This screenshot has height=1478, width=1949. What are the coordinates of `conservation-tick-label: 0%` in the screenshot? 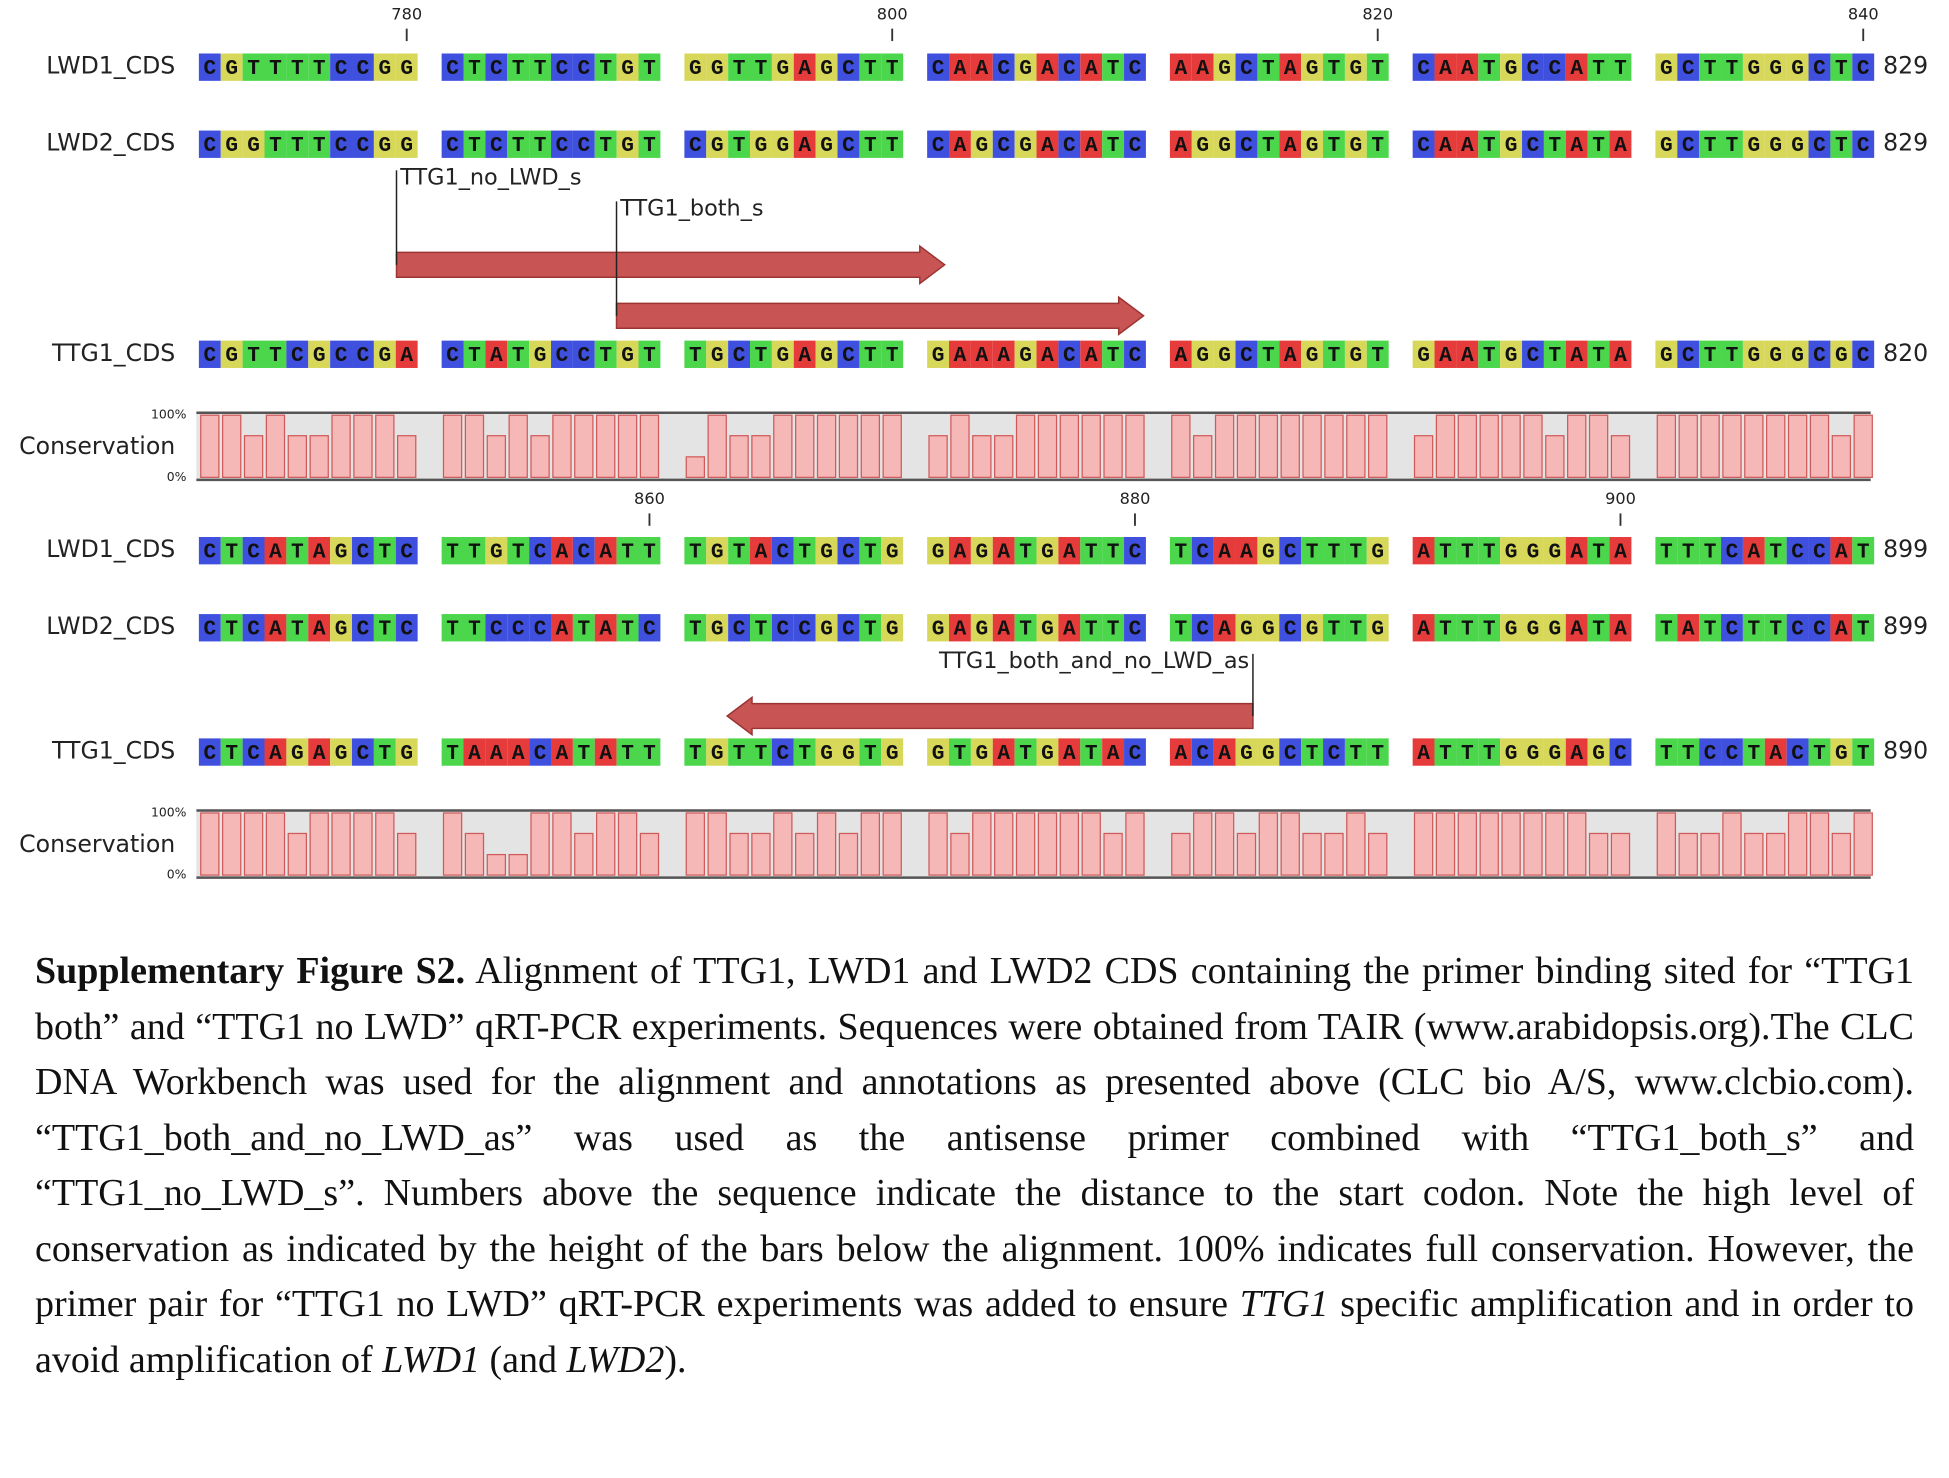 It's located at (177, 476).